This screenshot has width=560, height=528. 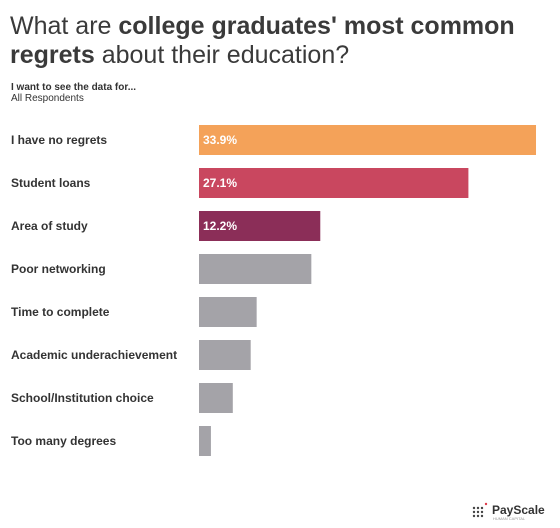 What do you see at coordinates (220, 140) in the screenshot?
I see `bar-value-label: 33.9%` at bounding box center [220, 140].